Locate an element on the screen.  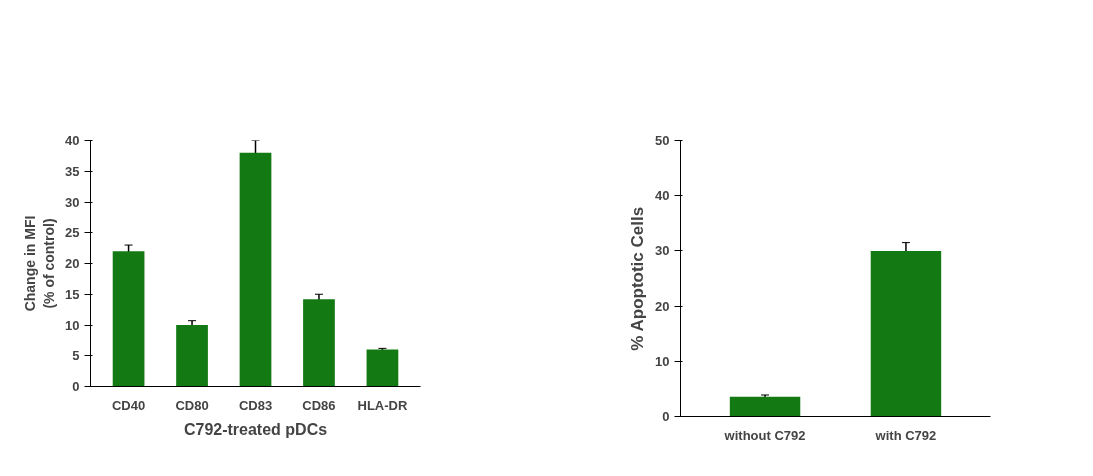
x-tick-label: CD80 is located at coordinates (192, 405).